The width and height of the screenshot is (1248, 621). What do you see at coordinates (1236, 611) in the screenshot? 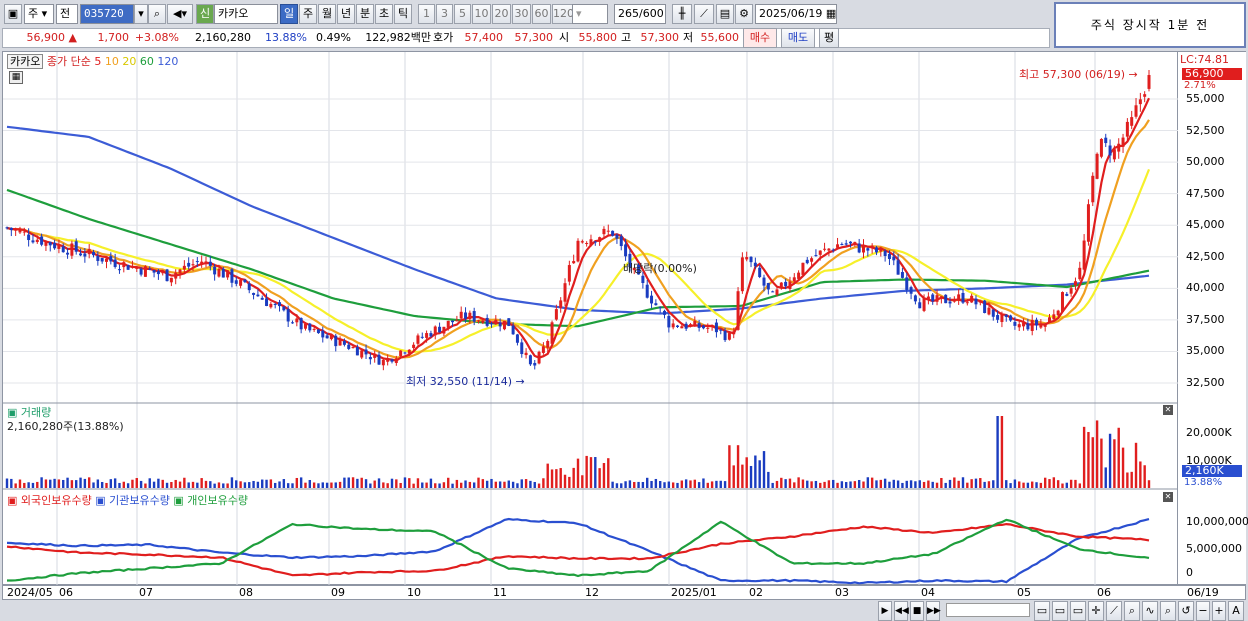
I see `auto-scale-icon: A` at bounding box center [1236, 611].